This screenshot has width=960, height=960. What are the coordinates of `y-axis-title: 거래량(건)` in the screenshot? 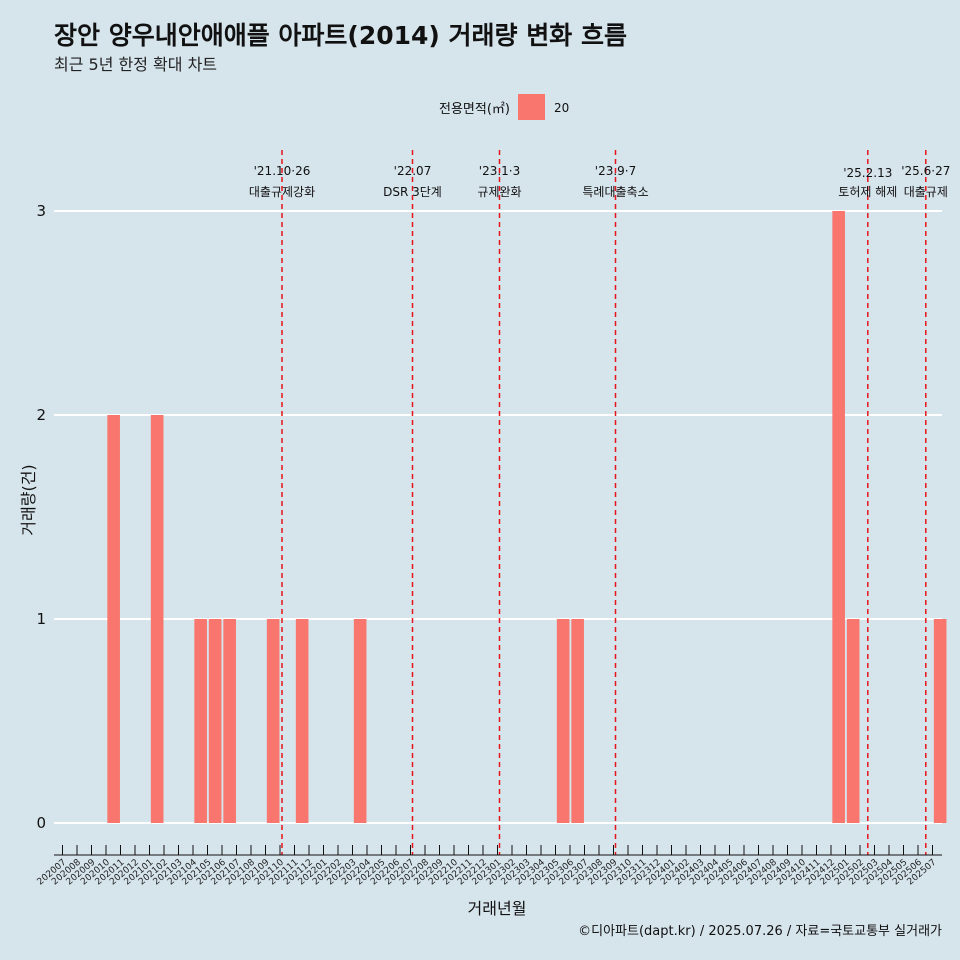 It's located at (28, 499).